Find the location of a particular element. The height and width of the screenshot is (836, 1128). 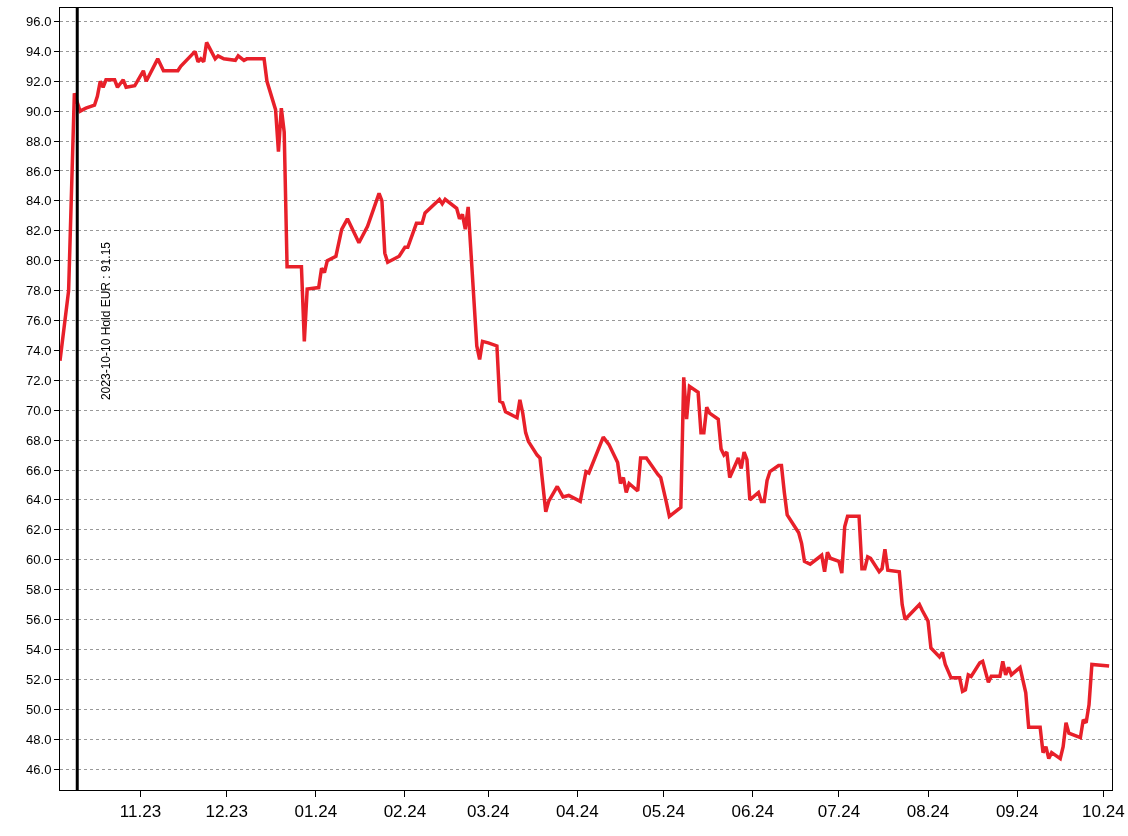

y-tick-label: 86.0 is located at coordinates (39, 171).